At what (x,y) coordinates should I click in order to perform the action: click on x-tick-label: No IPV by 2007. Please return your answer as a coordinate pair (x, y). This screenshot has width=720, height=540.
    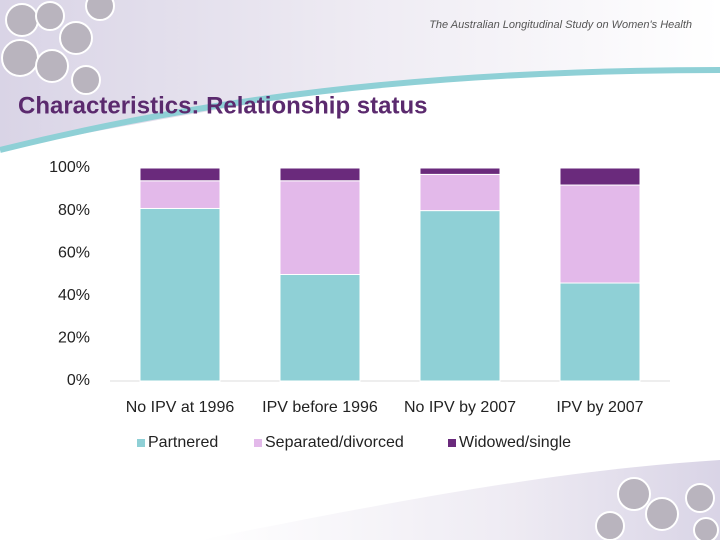
    Looking at the image, I should click on (460, 407).